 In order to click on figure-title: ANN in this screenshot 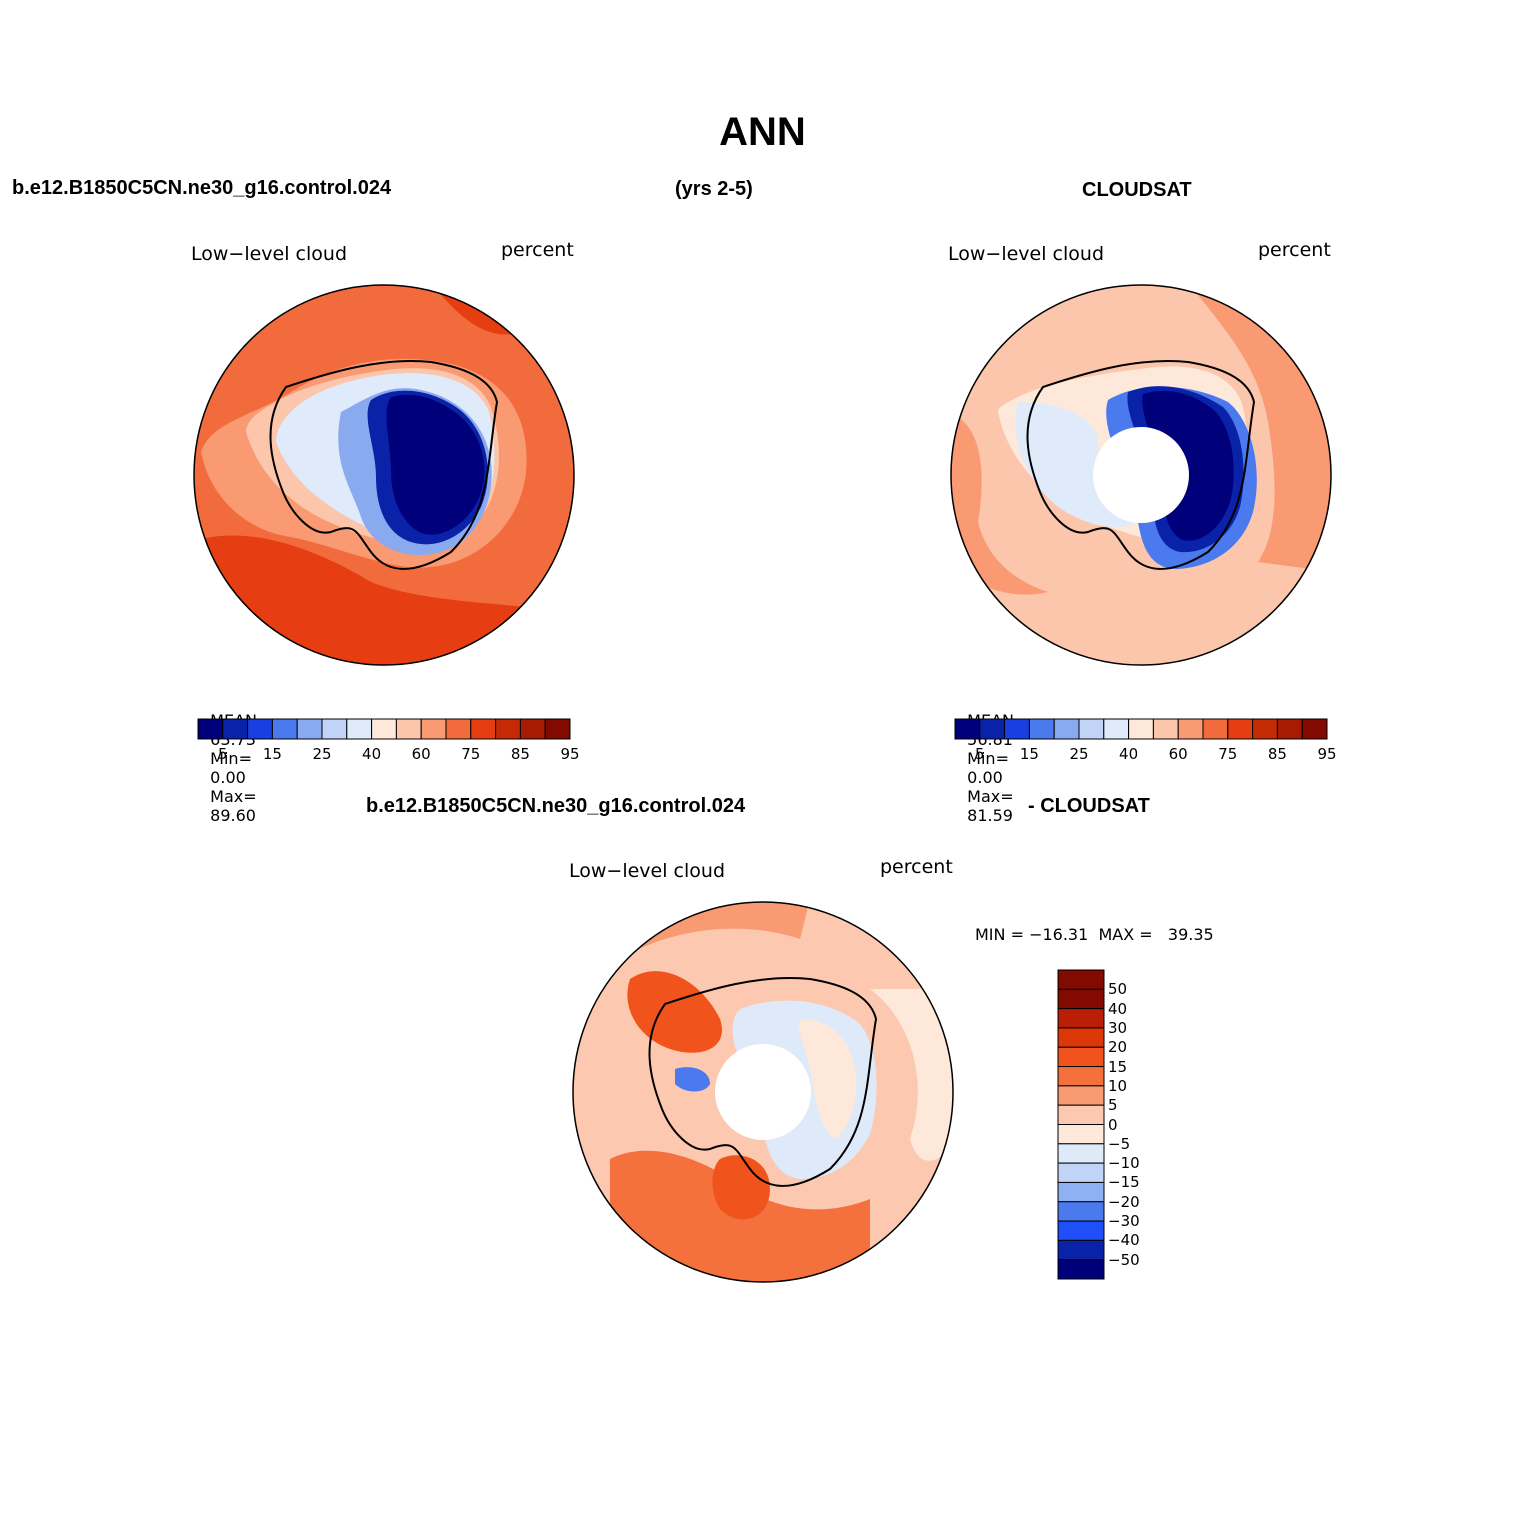, I will do `click(762, 132)`.